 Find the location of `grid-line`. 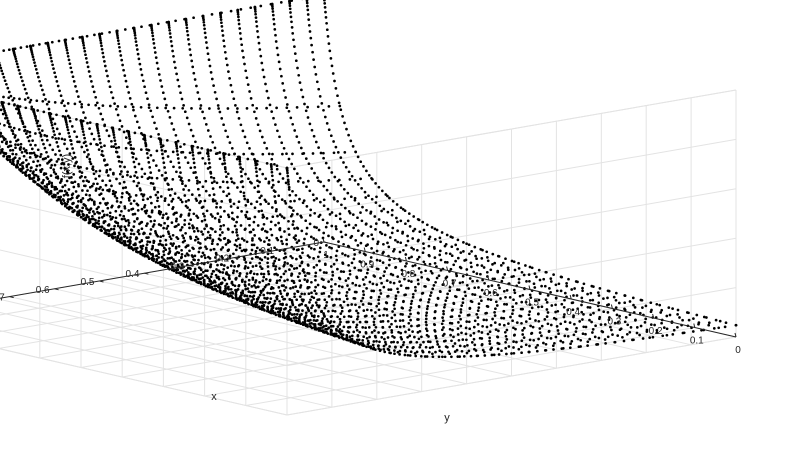

grid-line is located at coordinates (470, 366).